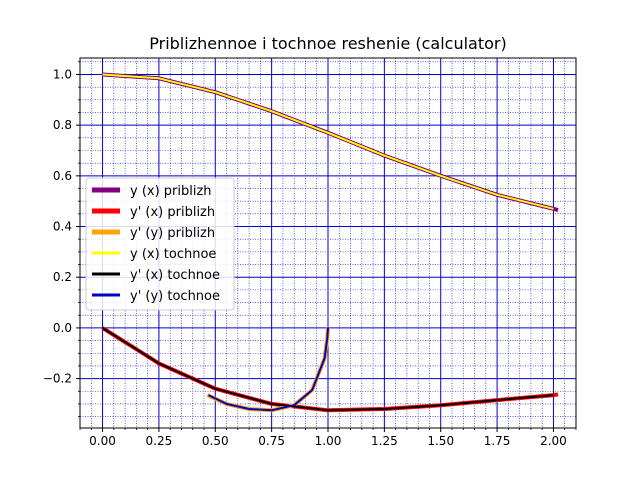 This screenshot has width=640, height=480. What do you see at coordinates (172, 212) in the screenshot?
I see `legend-label: y' (x) priblizh` at bounding box center [172, 212].